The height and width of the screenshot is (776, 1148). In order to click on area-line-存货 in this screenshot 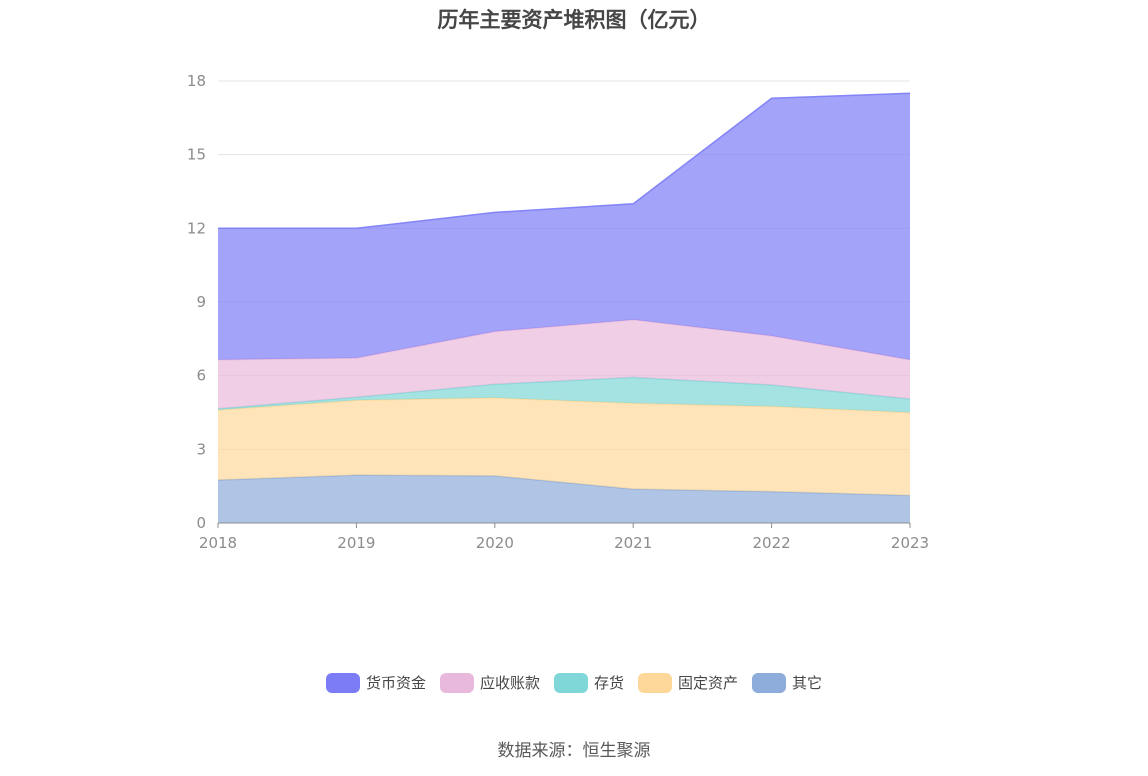, I will do `click(564, 393)`.